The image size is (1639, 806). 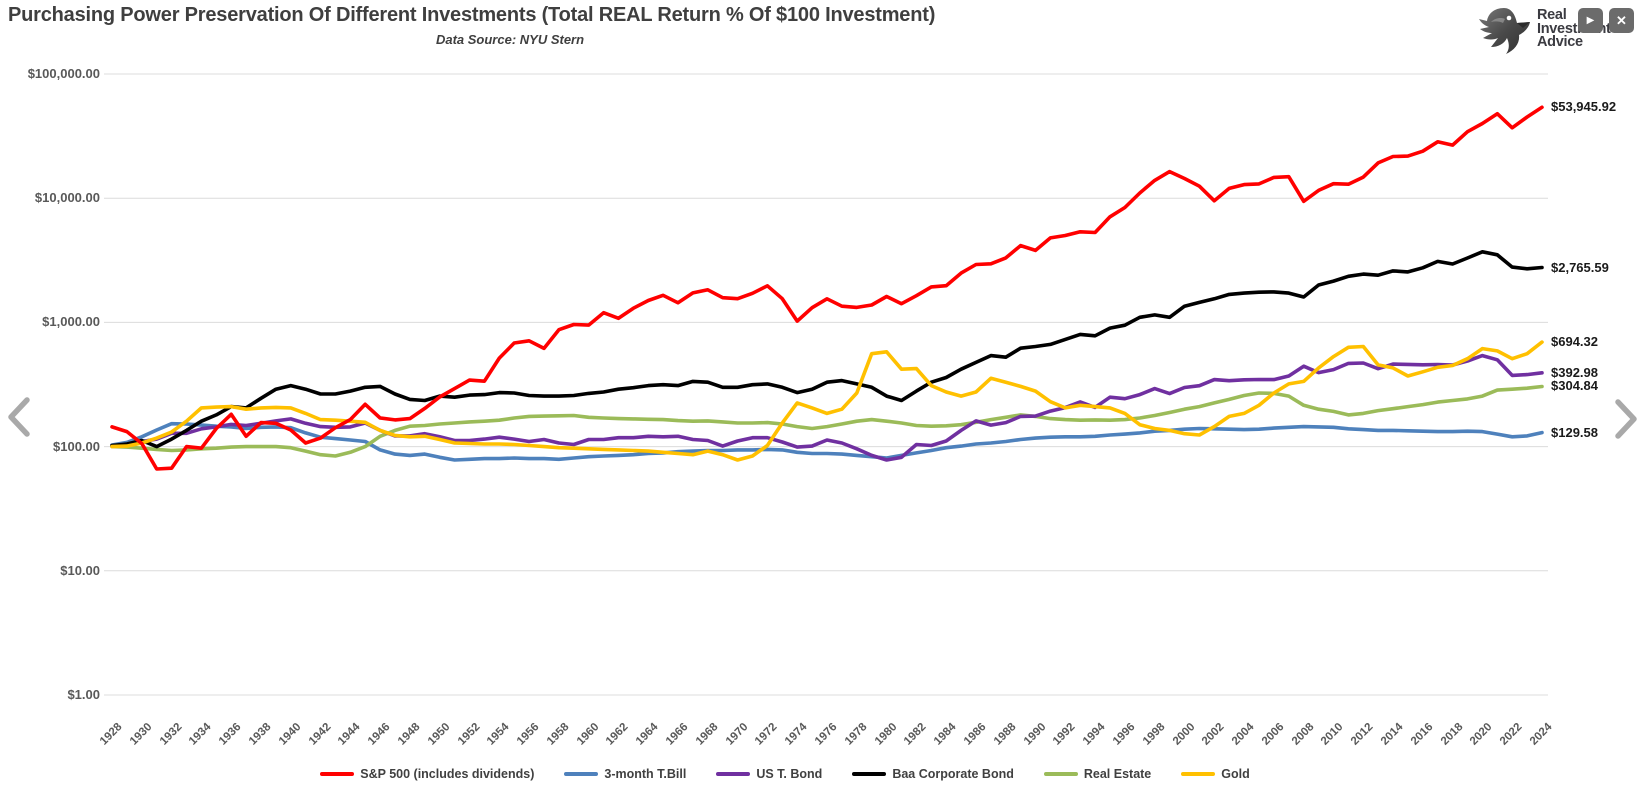 I want to click on legend-label: S&P 500 (includes dividends), so click(x=447, y=774).